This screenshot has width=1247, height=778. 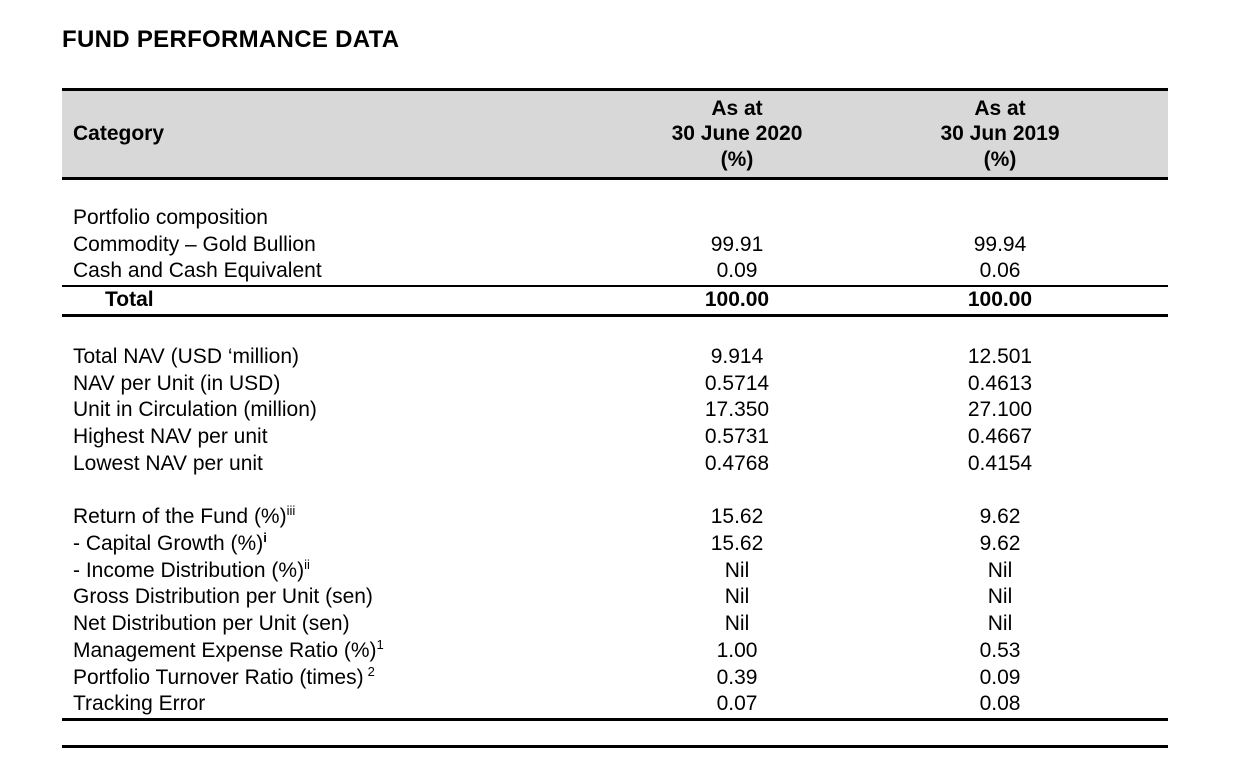 I want to click on row-label: NAV per Unit (in USD), so click(x=177, y=383).